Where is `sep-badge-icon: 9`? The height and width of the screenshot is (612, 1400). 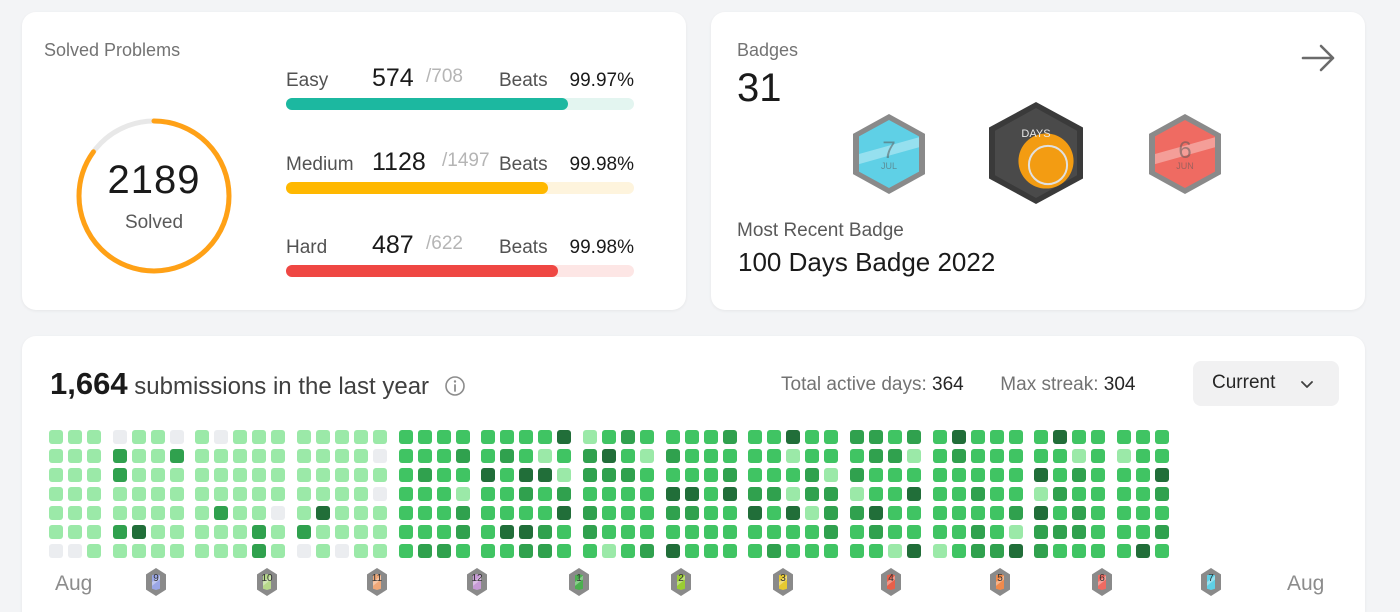 sep-badge-icon: 9 is located at coordinates (156, 582).